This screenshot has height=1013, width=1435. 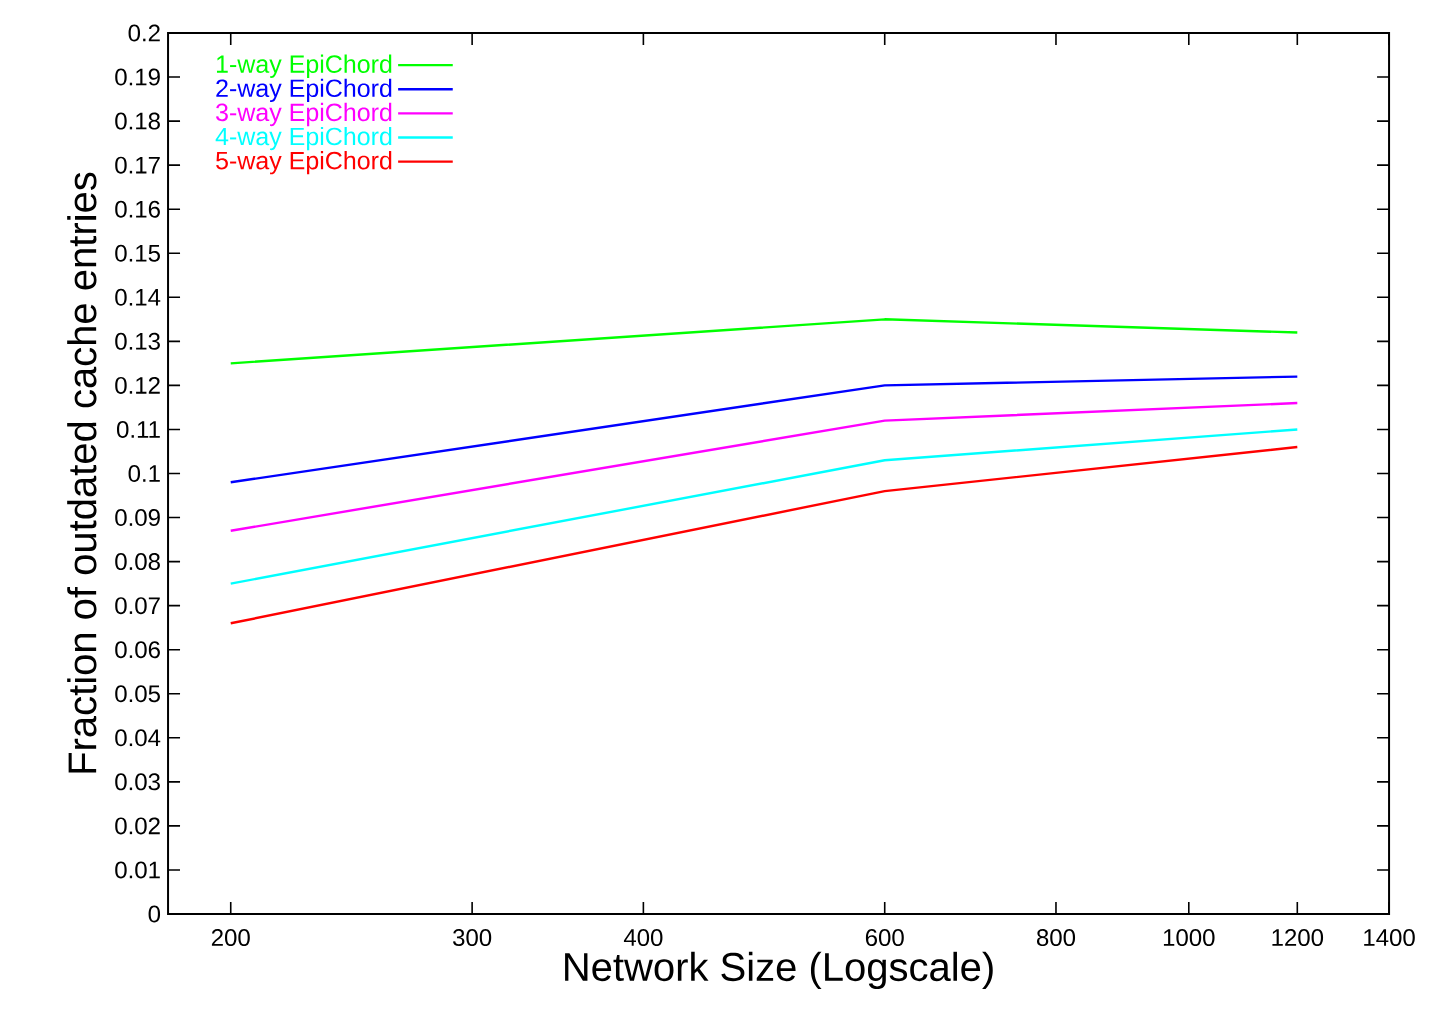 What do you see at coordinates (137, 518) in the screenshot?
I see `y-tick-label: 0.09` at bounding box center [137, 518].